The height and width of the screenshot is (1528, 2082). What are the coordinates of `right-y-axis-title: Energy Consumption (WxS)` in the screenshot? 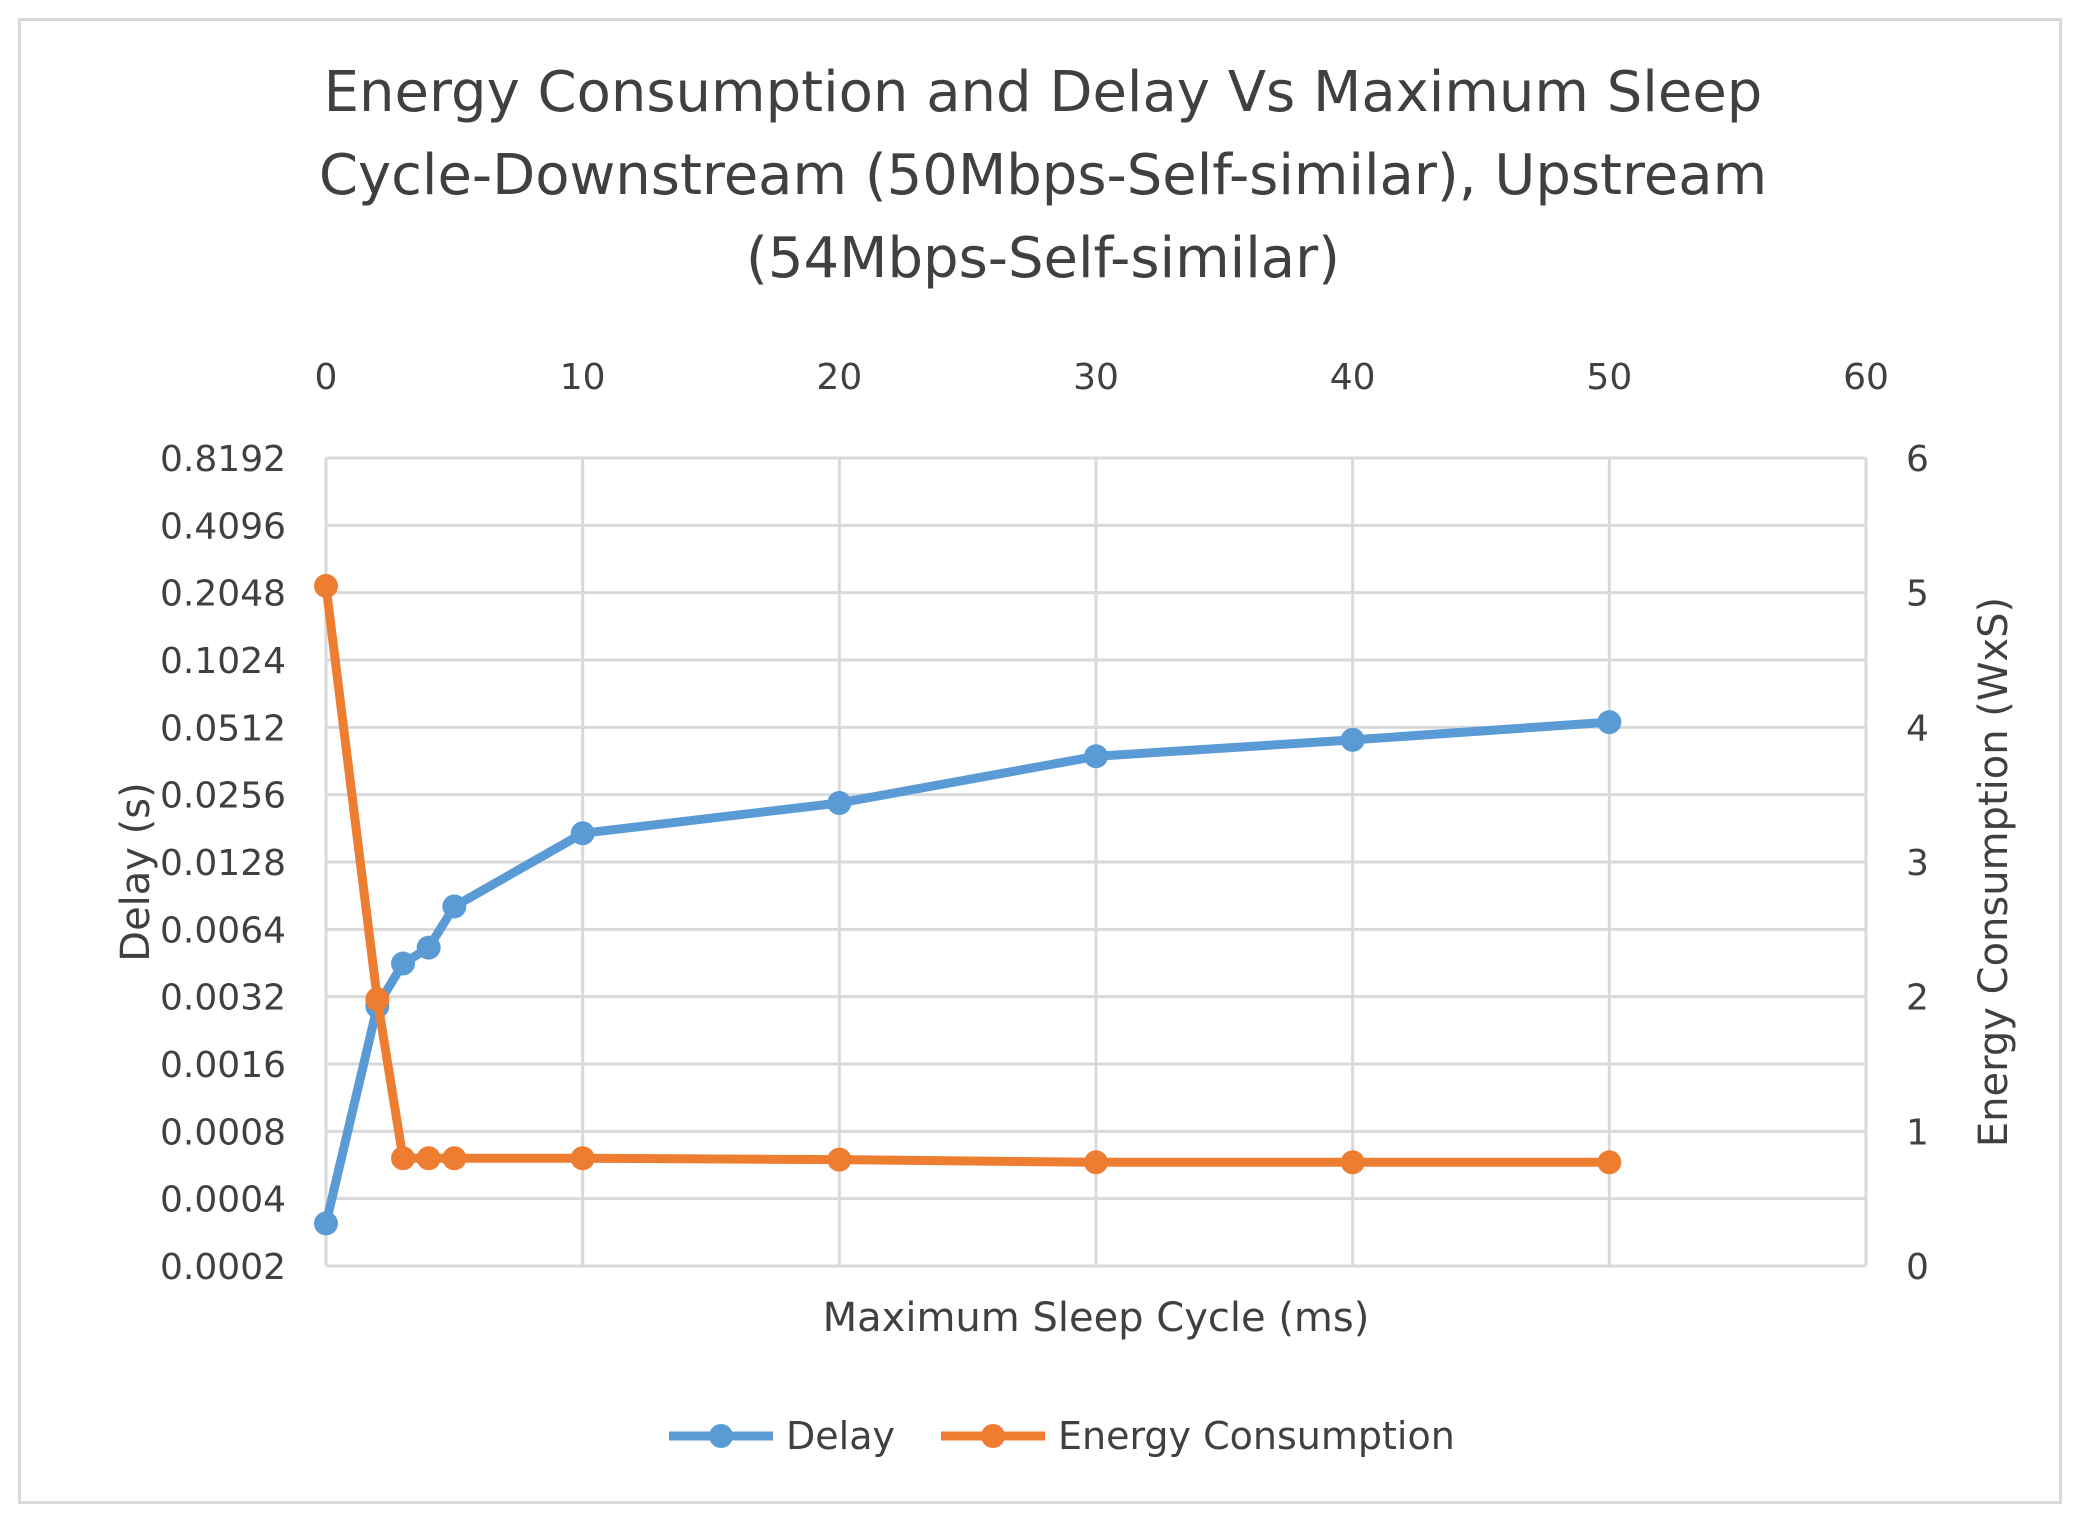 It's located at (1994, 872).